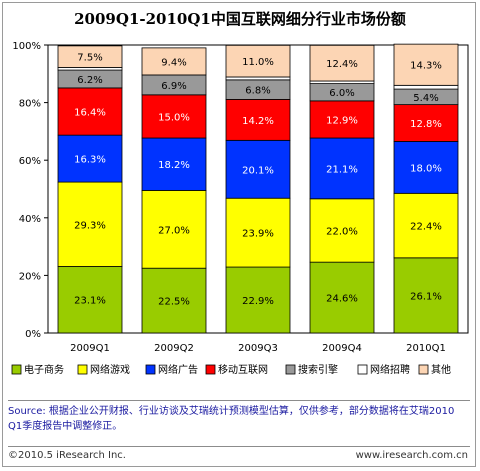 The width and height of the screenshot is (480, 471). What do you see at coordinates (173, 86) in the screenshot?
I see `data-label: 6.9%` at bounding box center [173, 86].